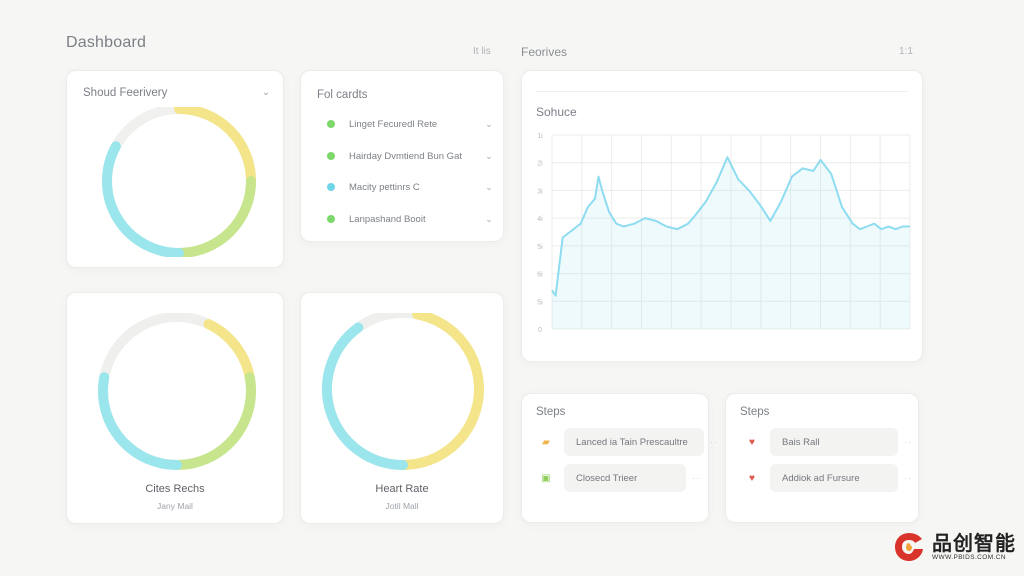 Image resolution: width=1024 pixels, height=576 pixels. Describe the element at coordinates (906, 51) in the screenshot. I see `favorites-meta: 1:1` at that location.